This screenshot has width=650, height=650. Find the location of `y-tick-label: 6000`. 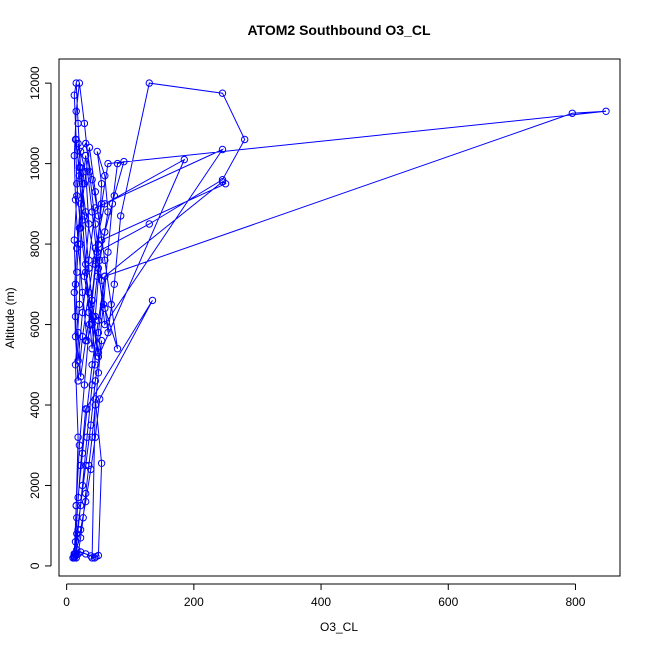

y-tick-label: 6000 is located at coordinates (35, 324).